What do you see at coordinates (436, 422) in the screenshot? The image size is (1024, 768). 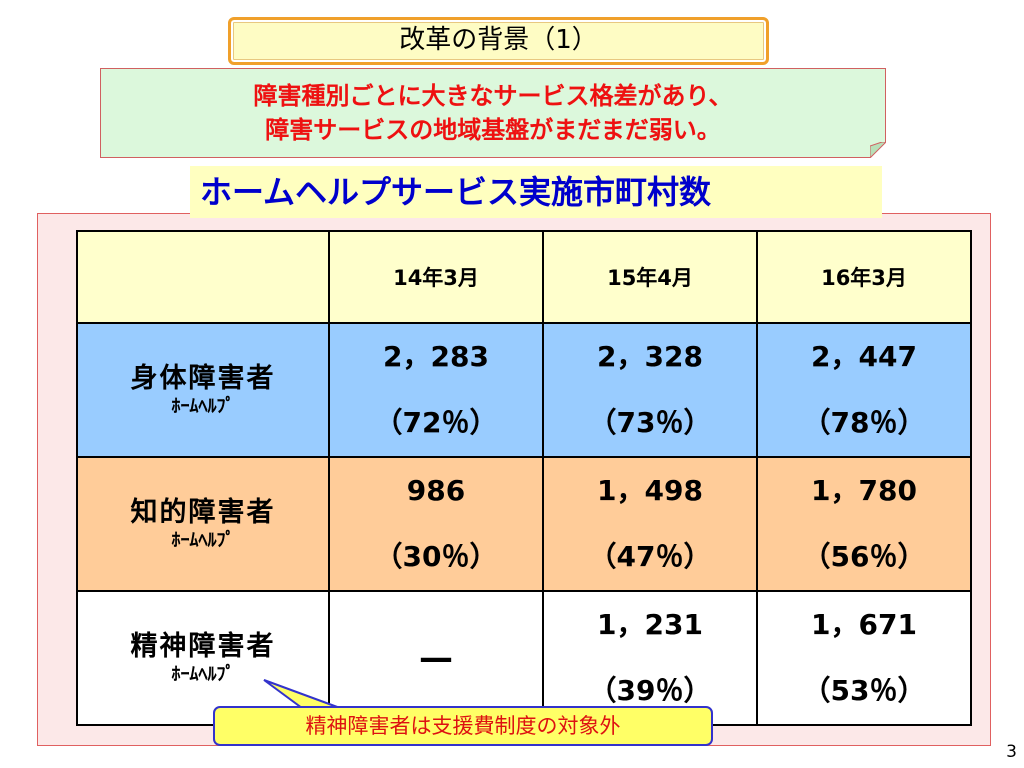 I see `cell-percent: （72％）` at bounding box center [436, 422].